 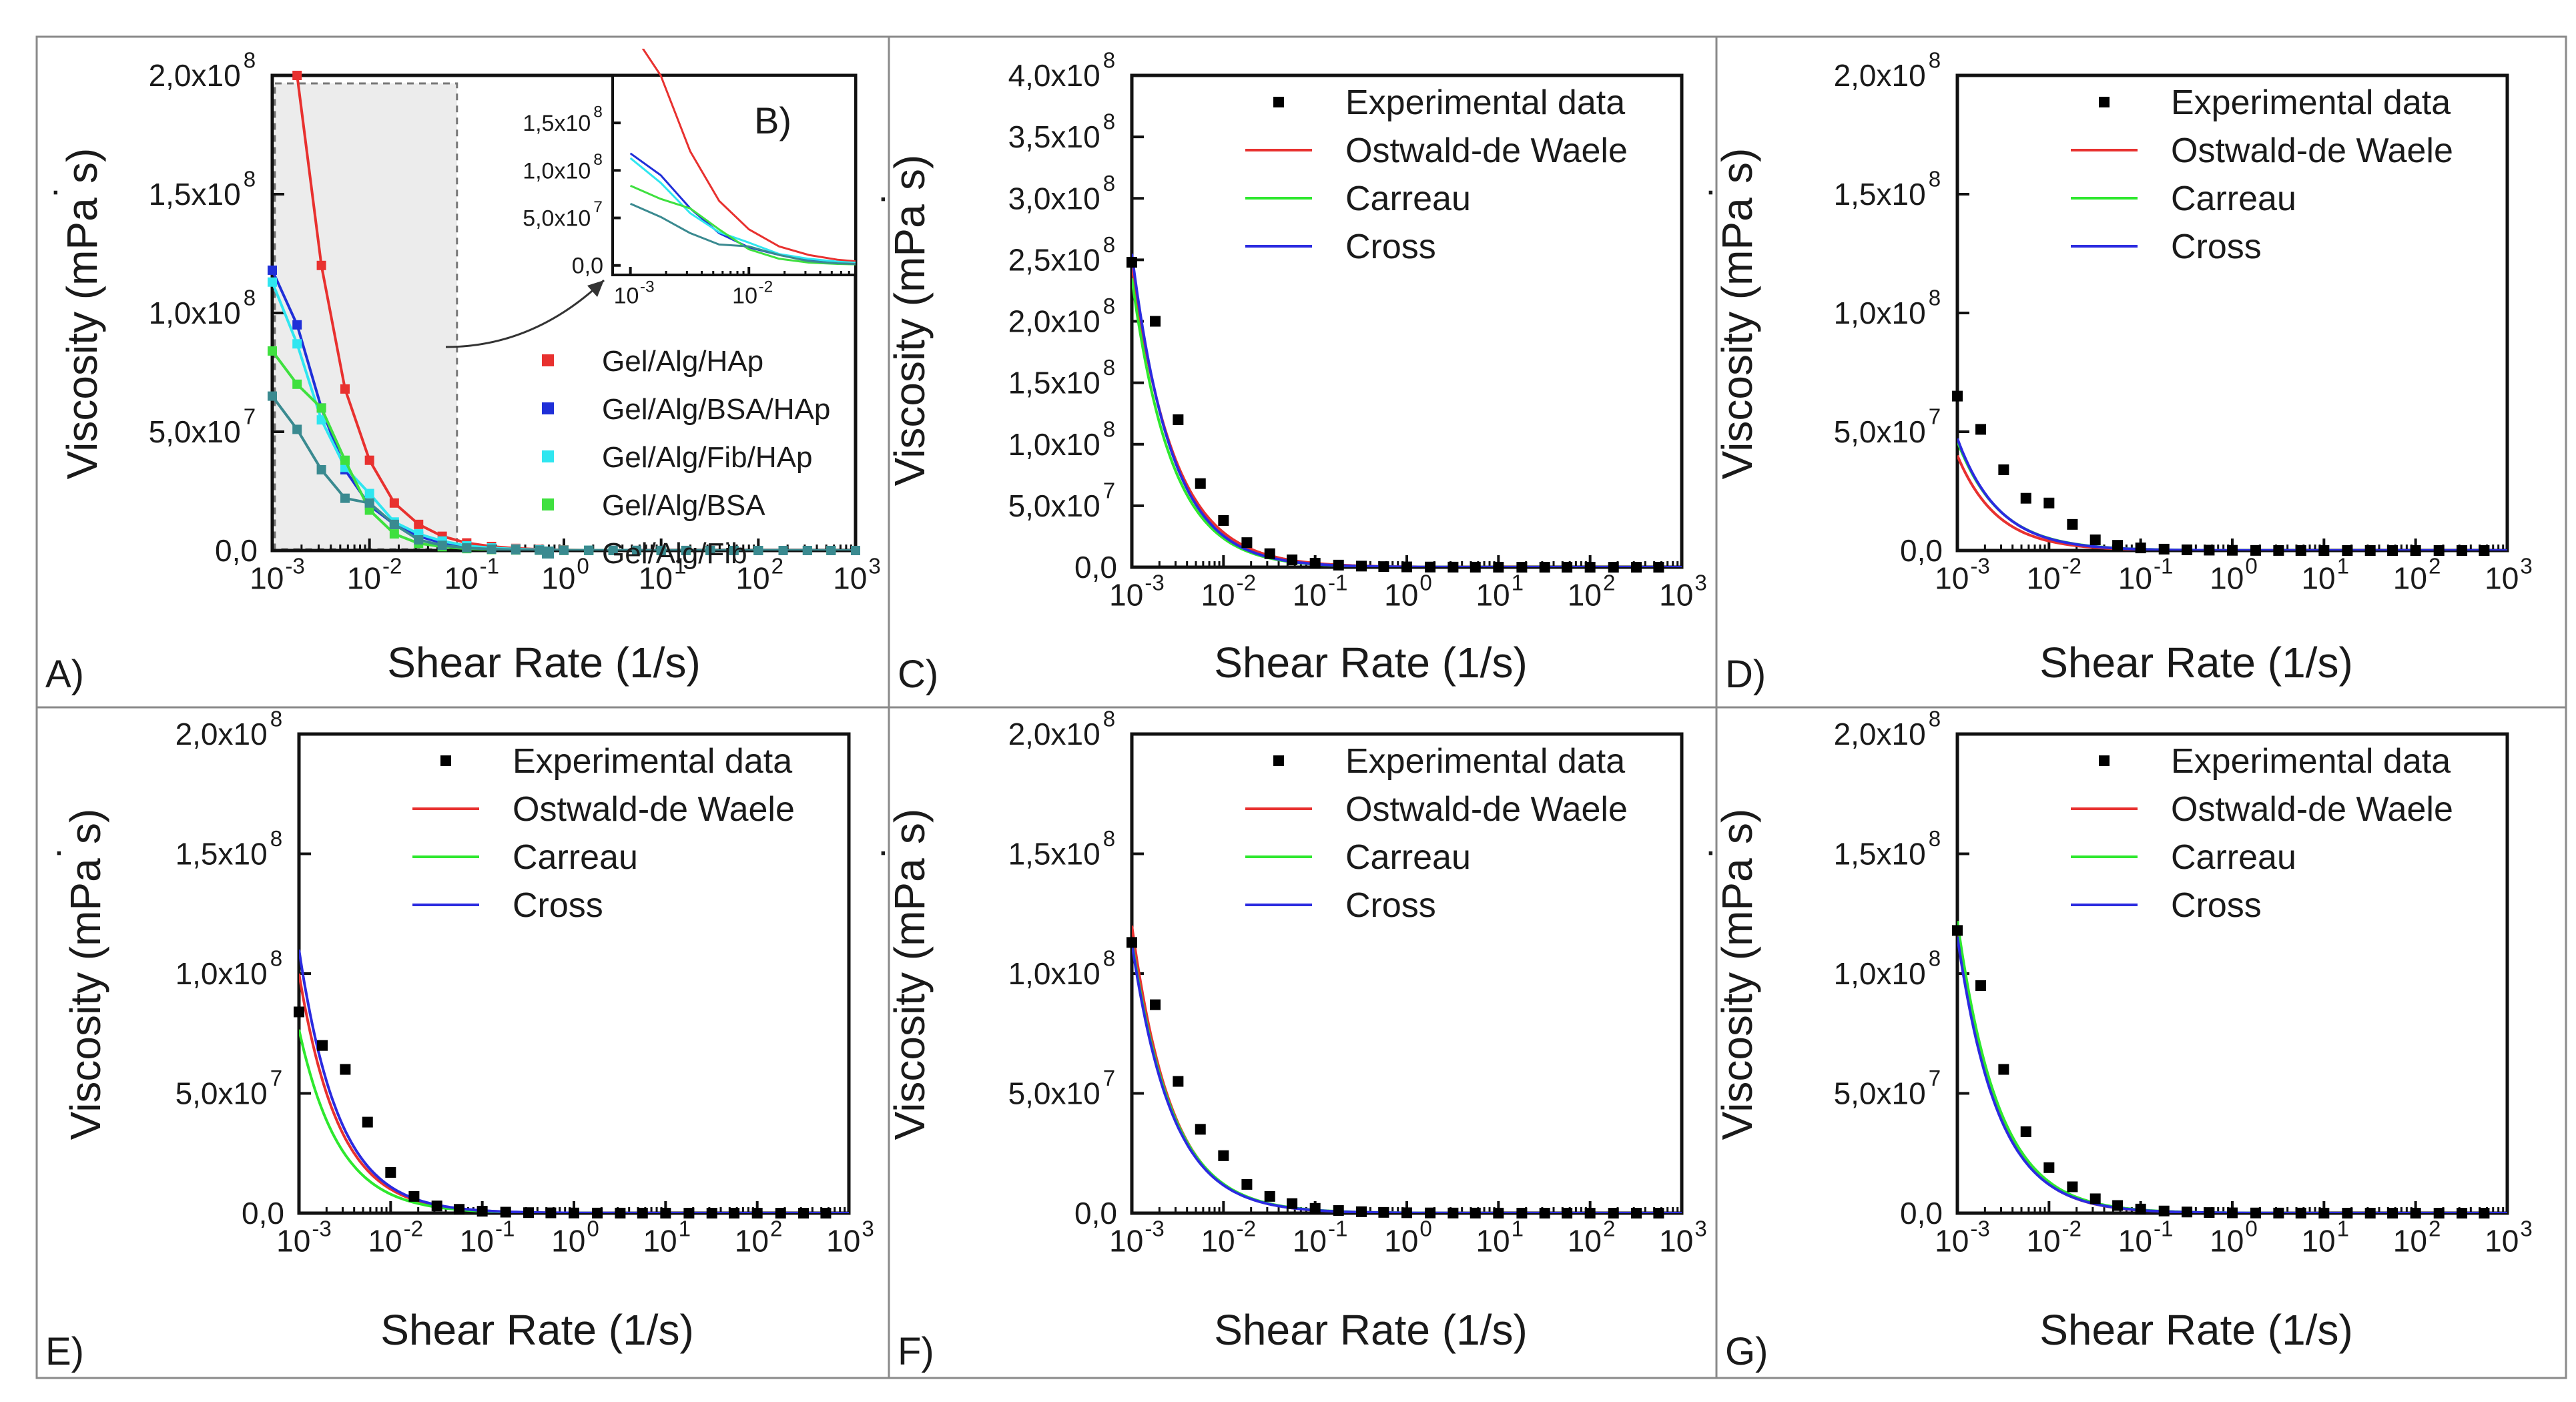 What do you see at coordinates (276, 719) in the screenshot?
I see `panel-e-ytick-exp: 8` at bounding box center [276, 719].